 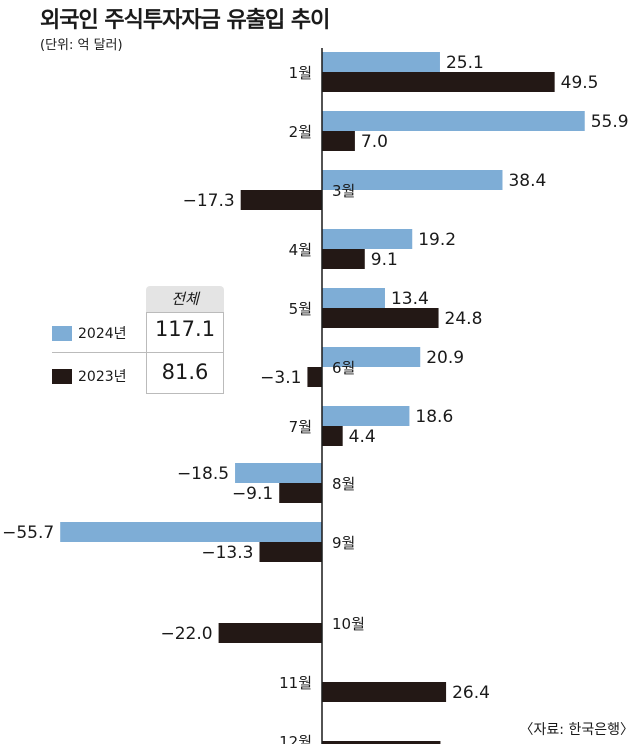 What do you see at coordinates (185, 329) in the screenshot?
I see `legend-total-2024: 117.1` at bounding box center [185, 329].